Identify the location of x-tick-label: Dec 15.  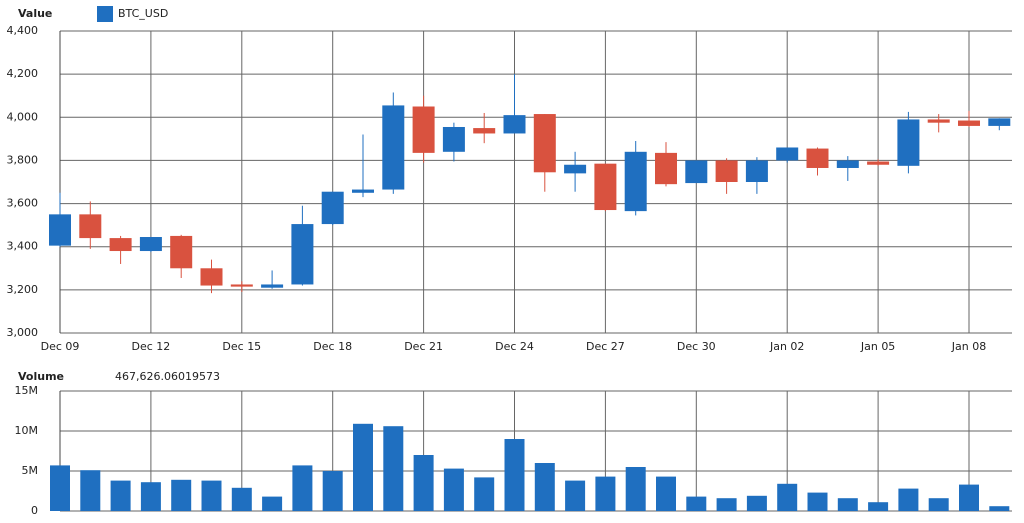
(241, 346).